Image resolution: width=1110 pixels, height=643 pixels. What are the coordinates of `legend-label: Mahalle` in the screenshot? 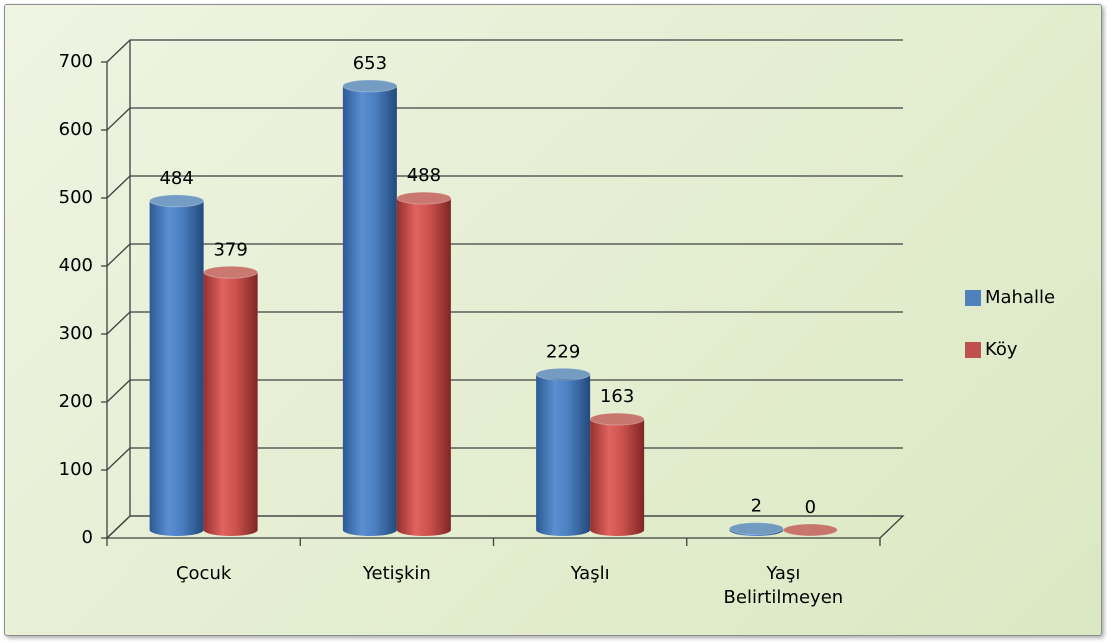 It's located at (1020, 297).